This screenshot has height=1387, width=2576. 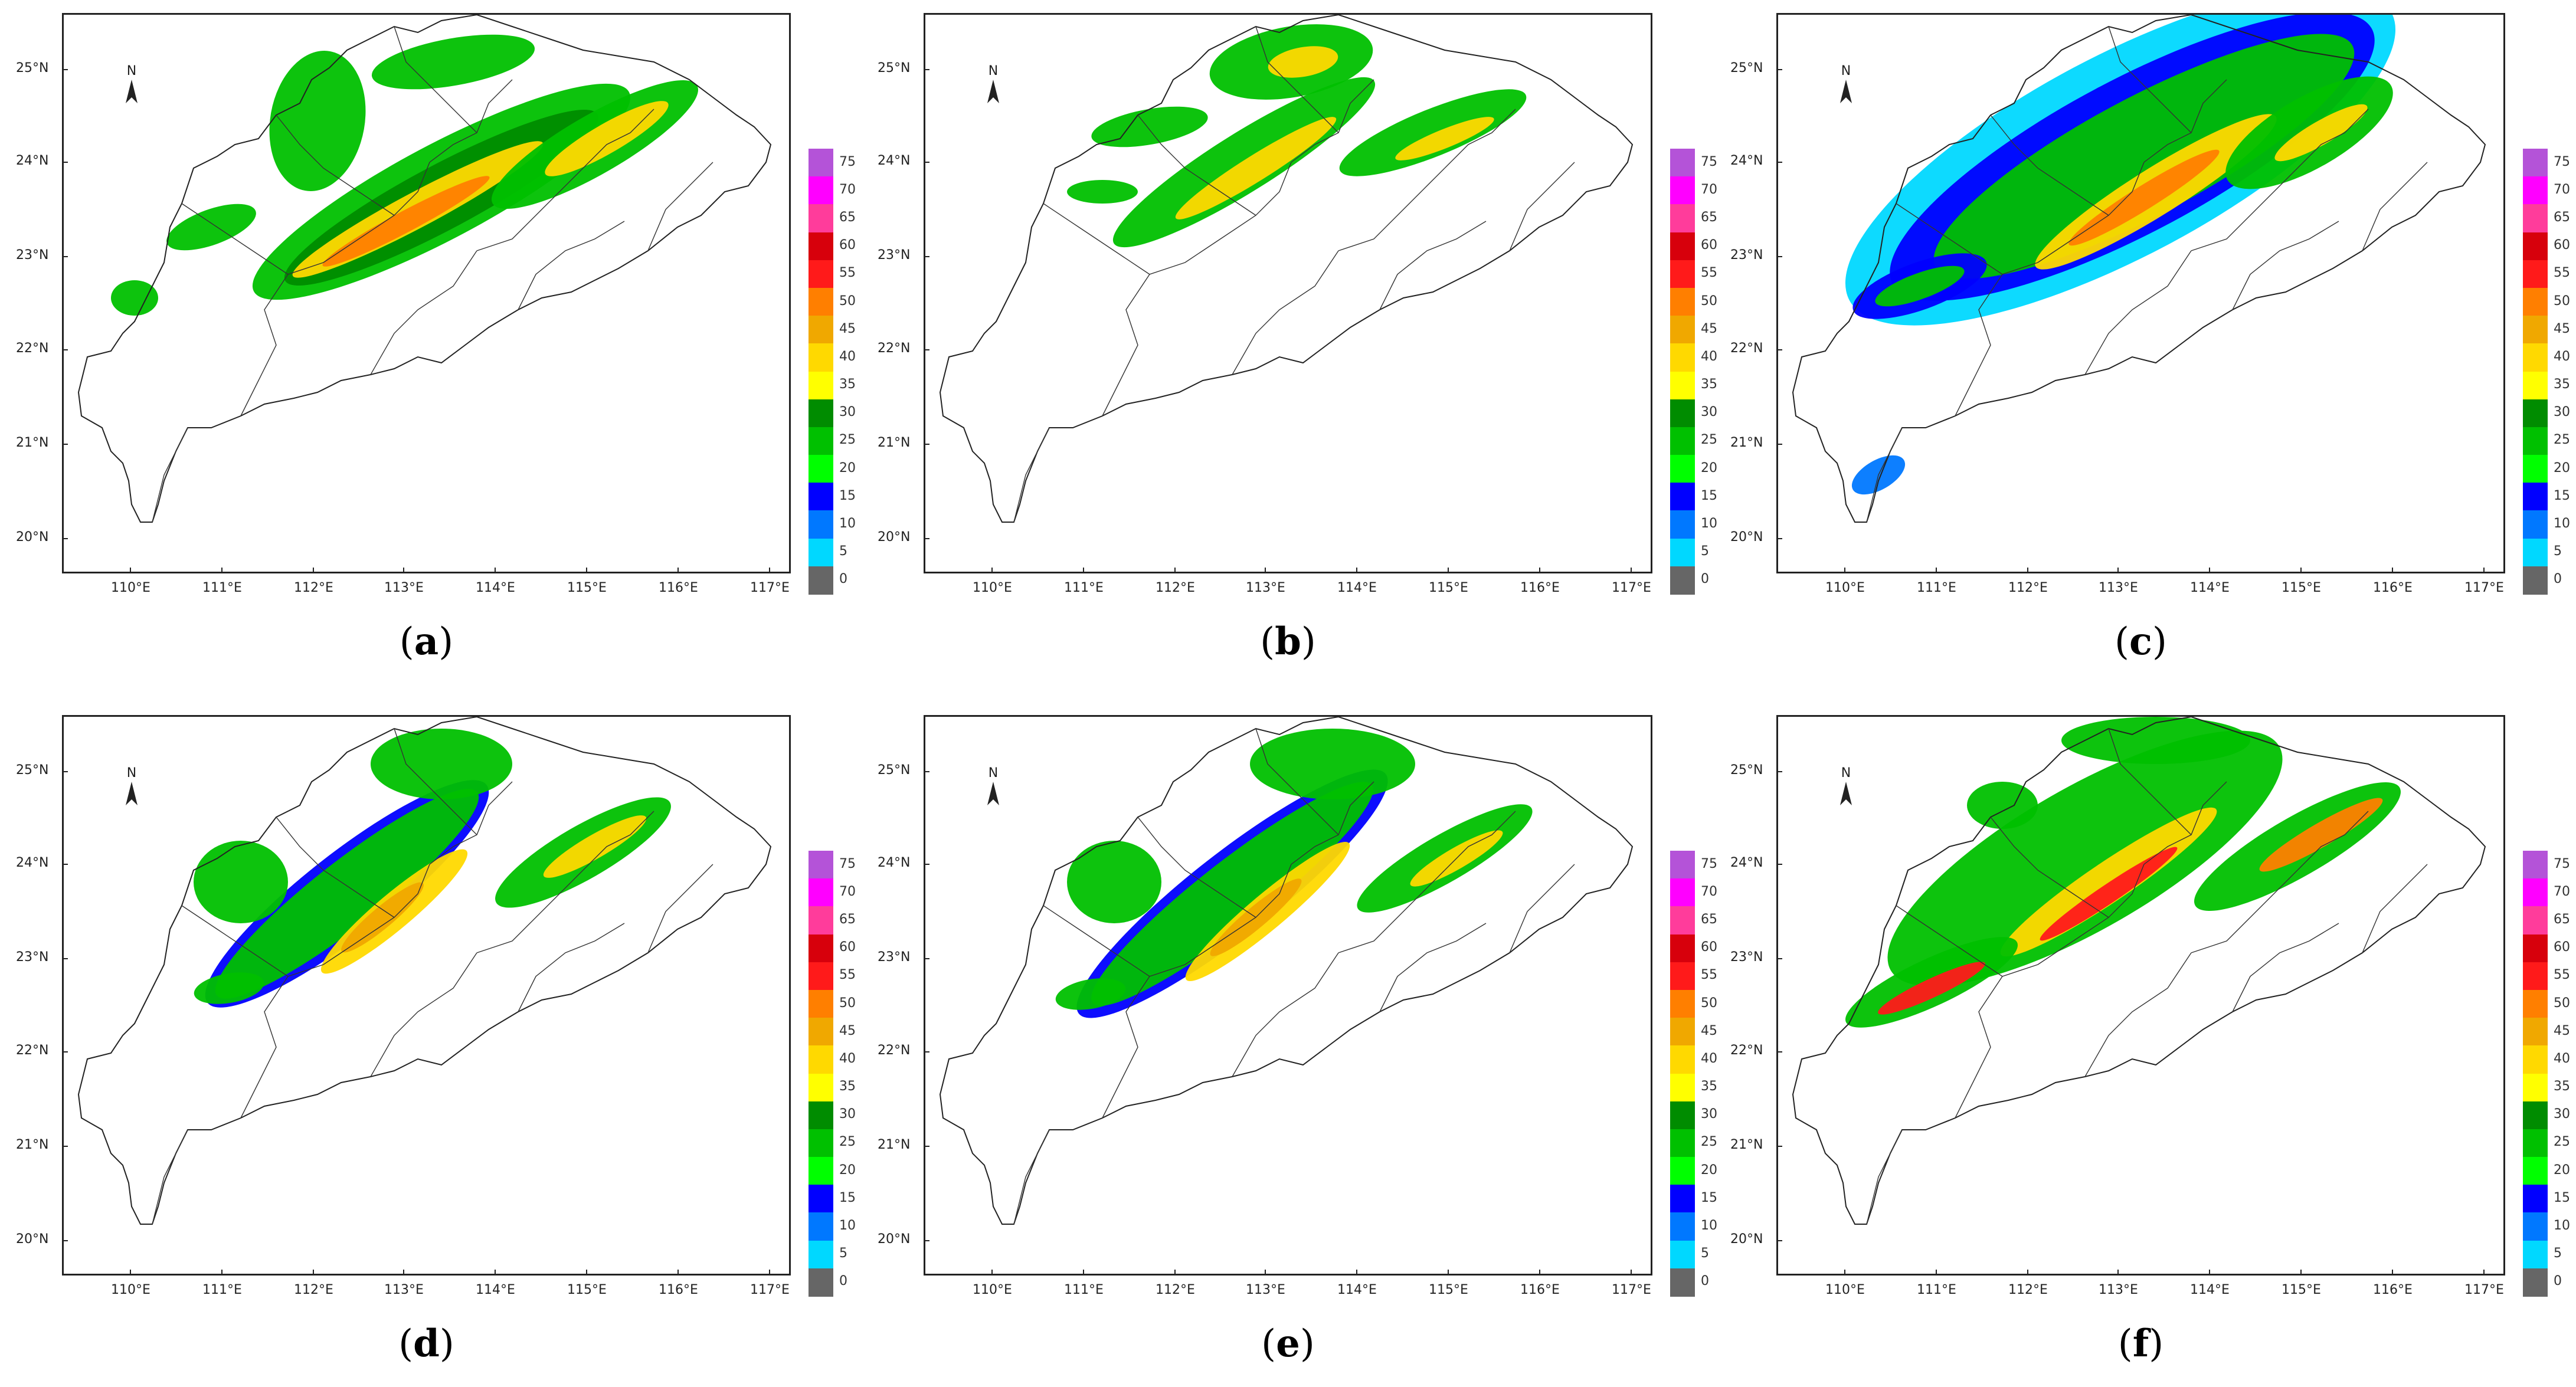 What do you see at coordinates (587, 1290) in the screenshot?
I see `lon-tick-label: 115°E` at bounding box center [587, 1290].